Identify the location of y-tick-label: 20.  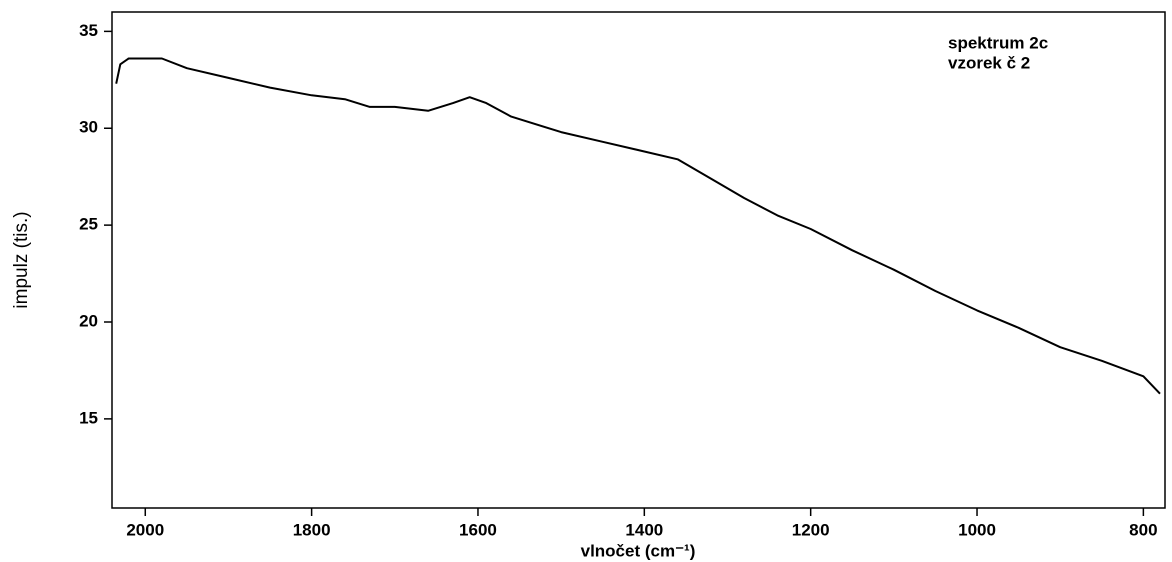
(88, 320).